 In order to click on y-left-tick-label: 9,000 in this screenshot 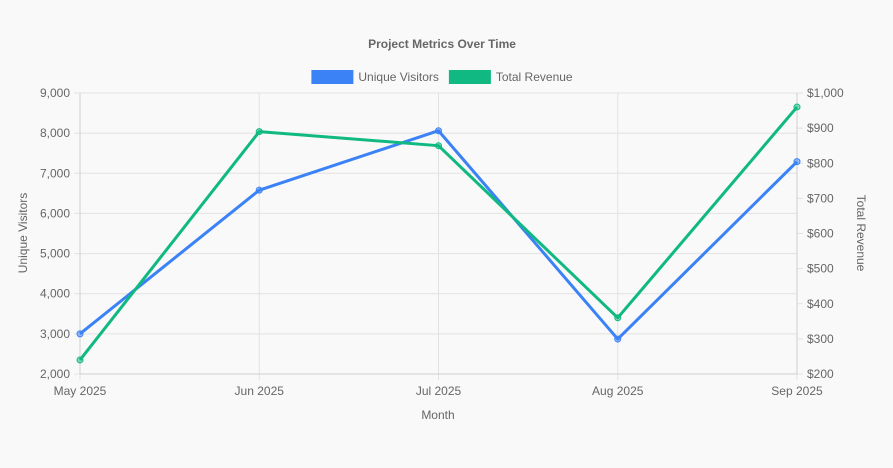, I will do `click(55, 93)`.